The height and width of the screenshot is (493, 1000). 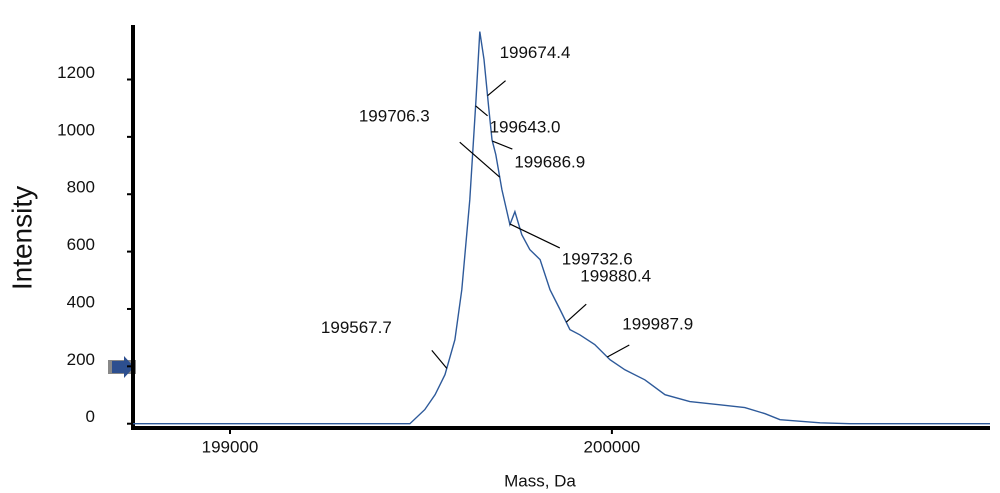 I want to click on peak-label: 199567.7, so click(x=356, y=327).